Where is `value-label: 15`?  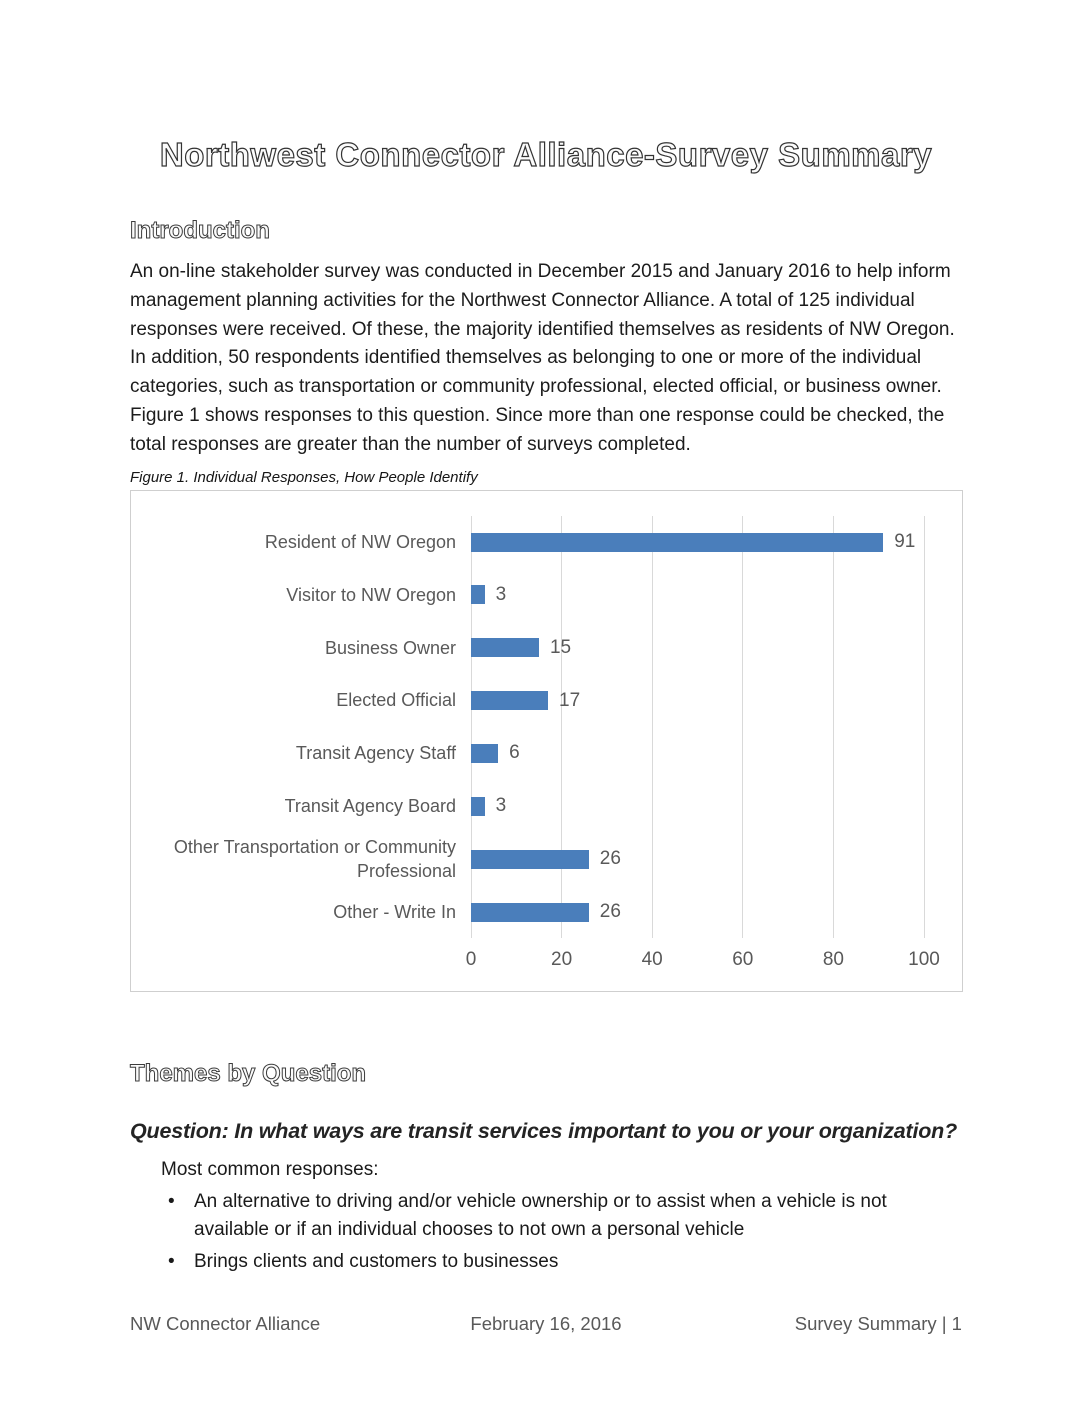
value-label: 15 is located at coordinates (560, 647).